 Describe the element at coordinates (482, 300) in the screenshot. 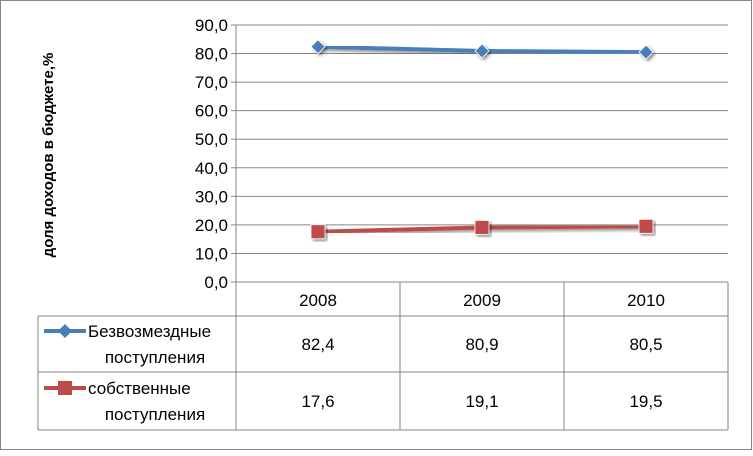

I see `x-category-label: 2009` at that location.